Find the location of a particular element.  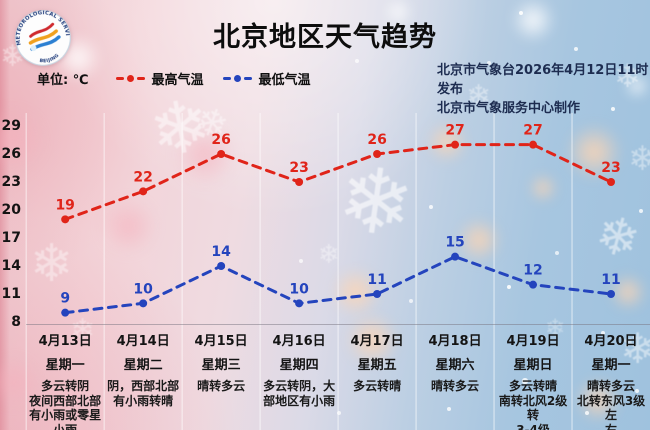

high-temp-line-marker-icon is located at coordinates (130, 78).